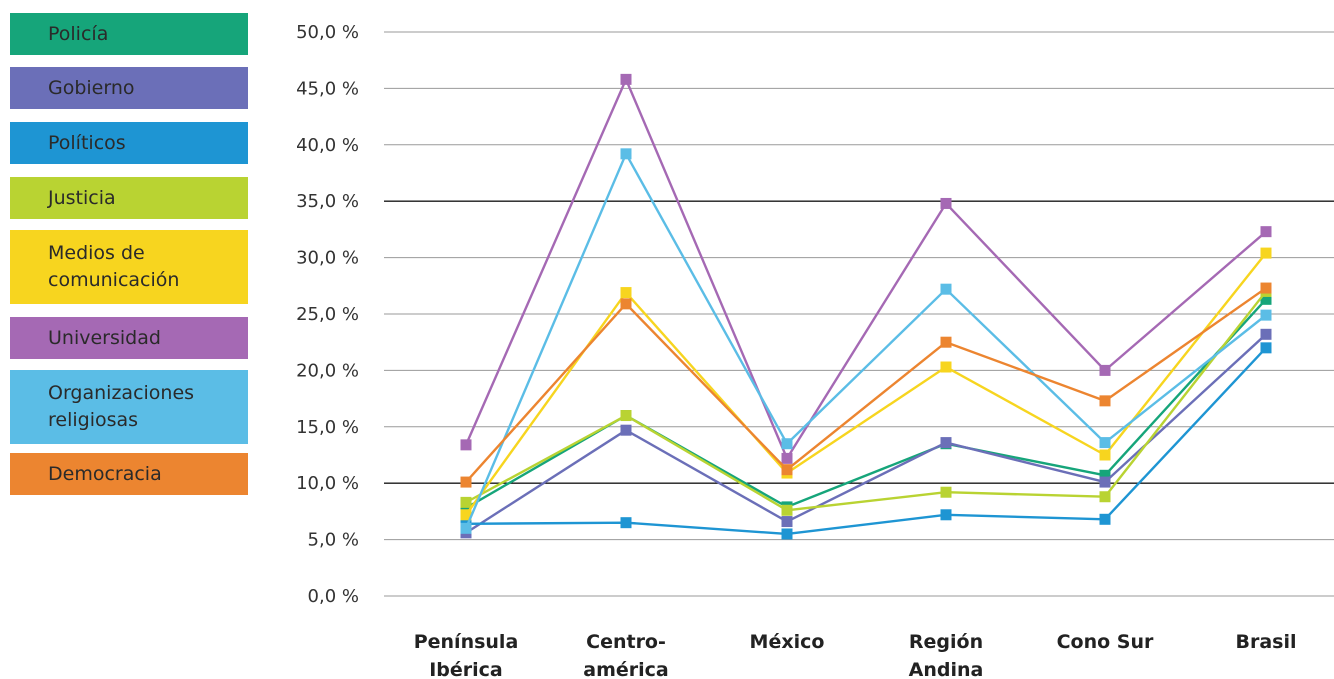  What do you see at coordinates (946, 655) in the screenshot?
I see `x-category-label: Región Andina` at bounding box center [946, 655].